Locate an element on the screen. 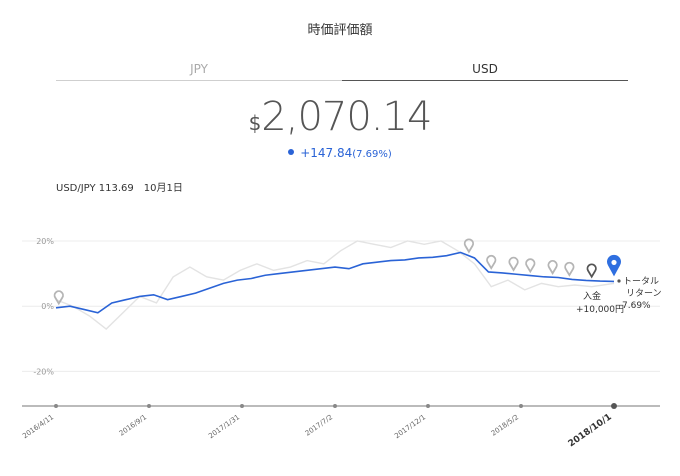 The width and height of the screenshot is (680, 476). change-value: +147.84 is located at coordinates (326, 153).